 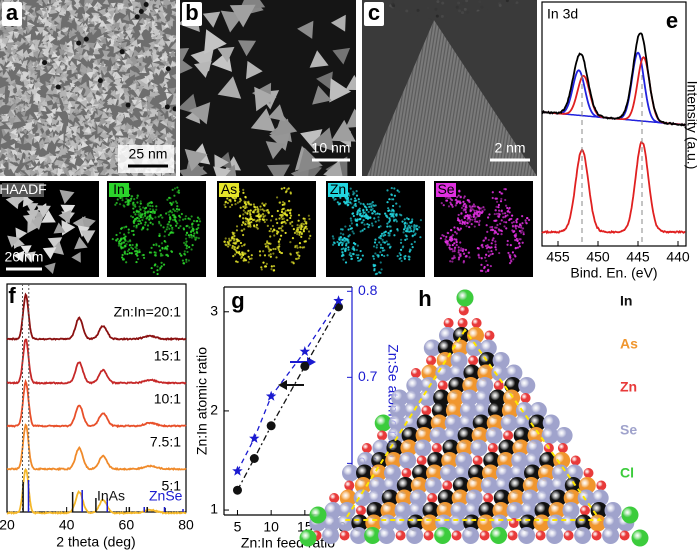 What do you see at coordinates (437, 97) in the screenshot?
I see `lattice-fringe` at bounding box center [437, 97].